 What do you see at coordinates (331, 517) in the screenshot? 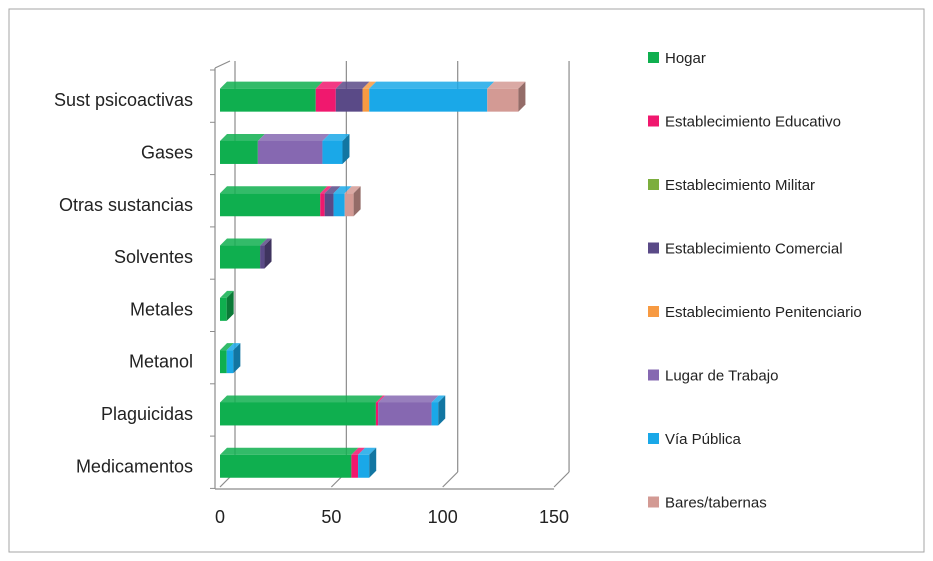
I see `x-tick-label-1: 50` at bounding box center [331, 517].